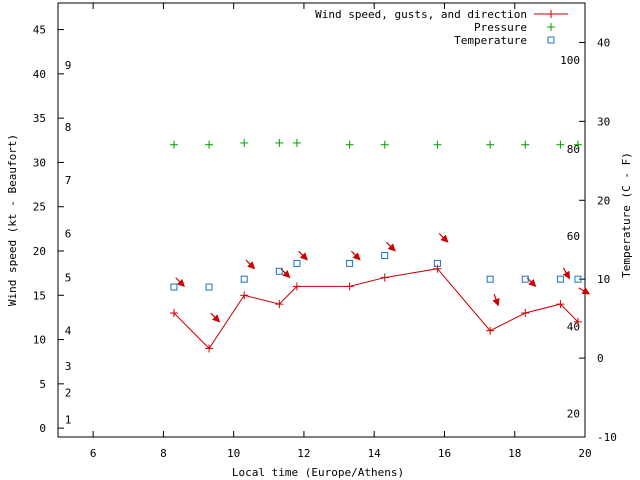 Image resolution: width=640 pixels, height=480 pixels. Describe the element at coordinates (42, 384) in the screenshot. I see `y-tick-label: 5` at that location.